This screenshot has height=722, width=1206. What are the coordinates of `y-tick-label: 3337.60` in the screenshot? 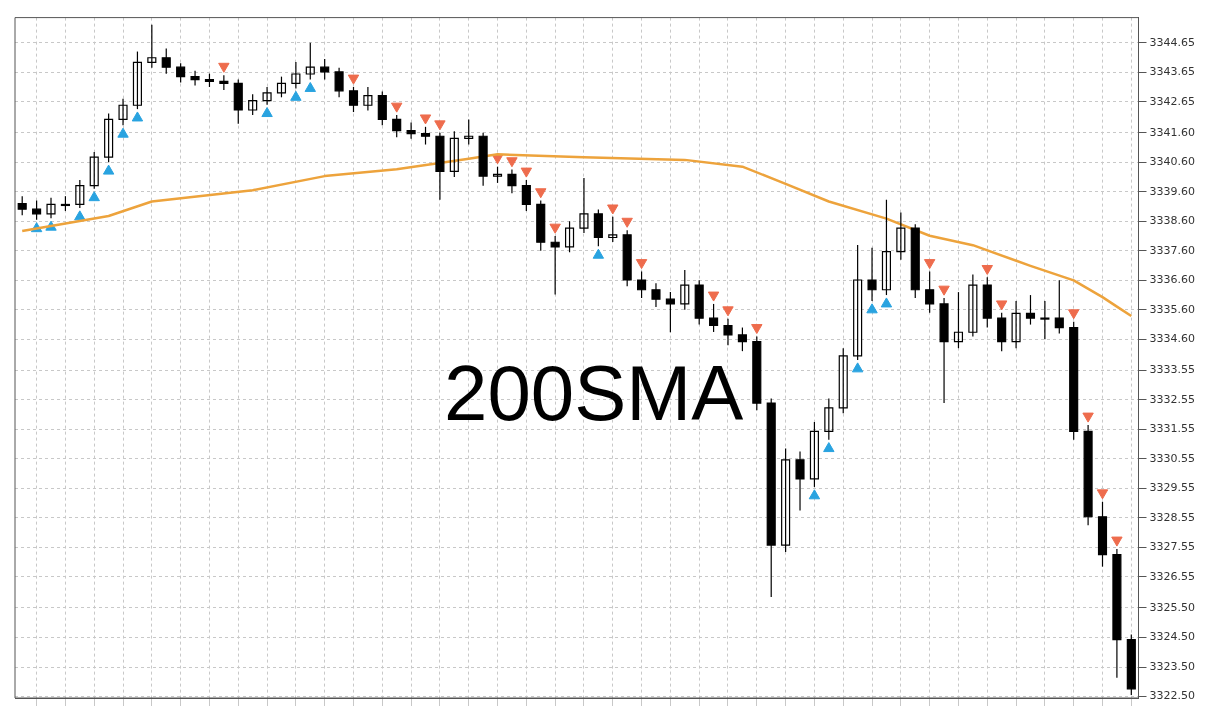 It's located at (1172, 250).